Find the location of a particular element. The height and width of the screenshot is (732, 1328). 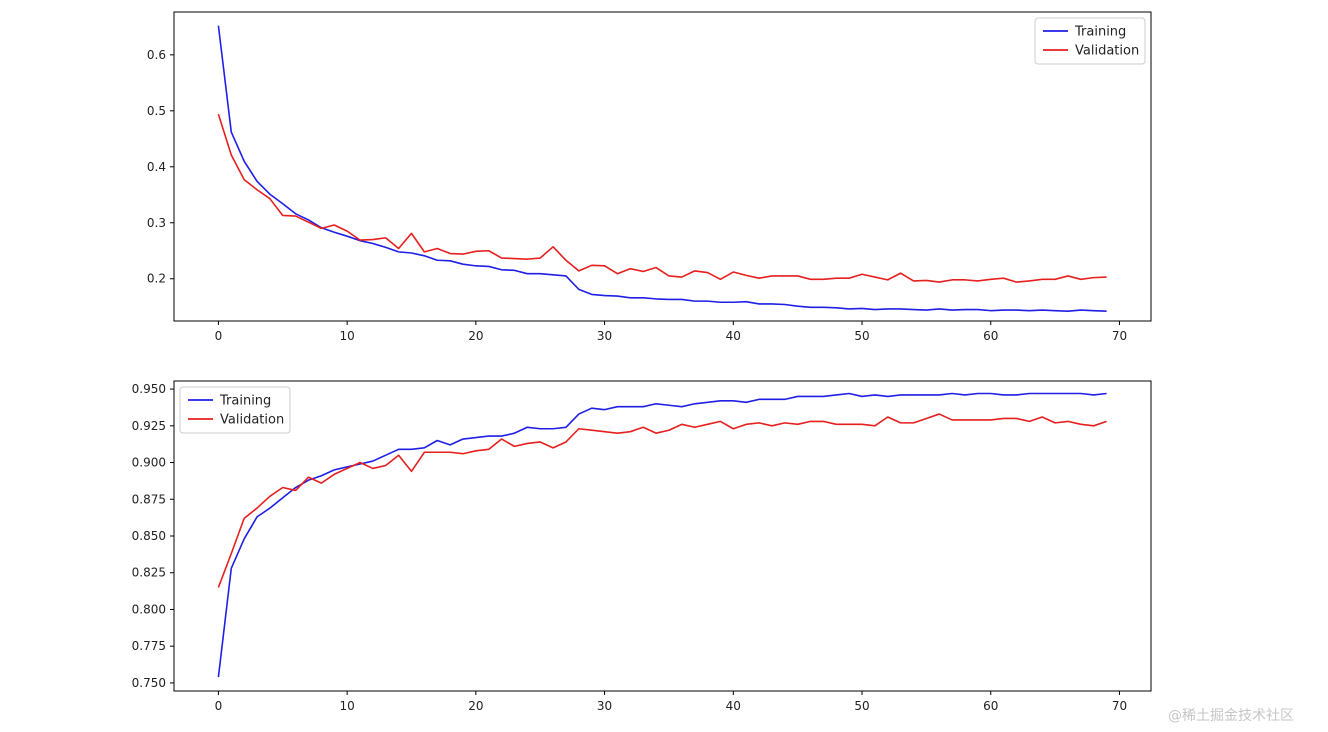

y-tick-label: 0.825 is located at coordinates (149, 573).